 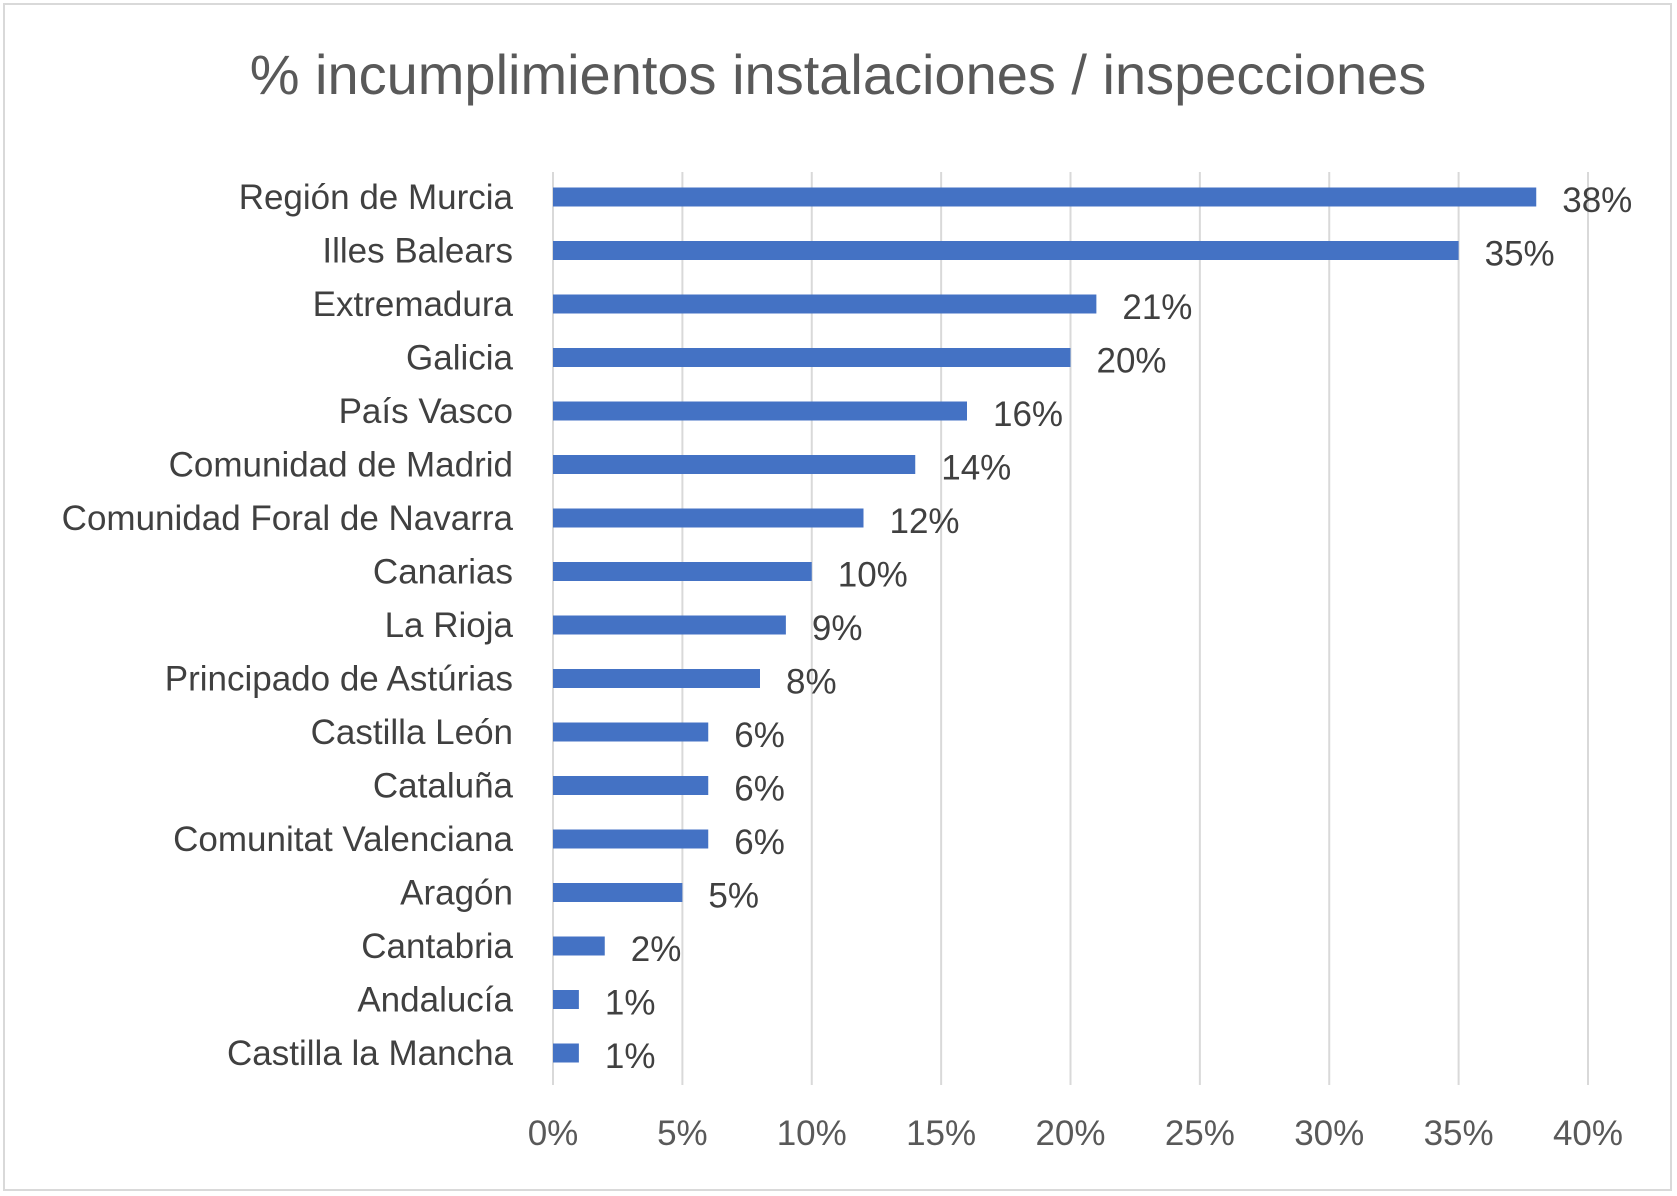 I want to click on x-tick-label: 5%, so click(x=682, y=1133).